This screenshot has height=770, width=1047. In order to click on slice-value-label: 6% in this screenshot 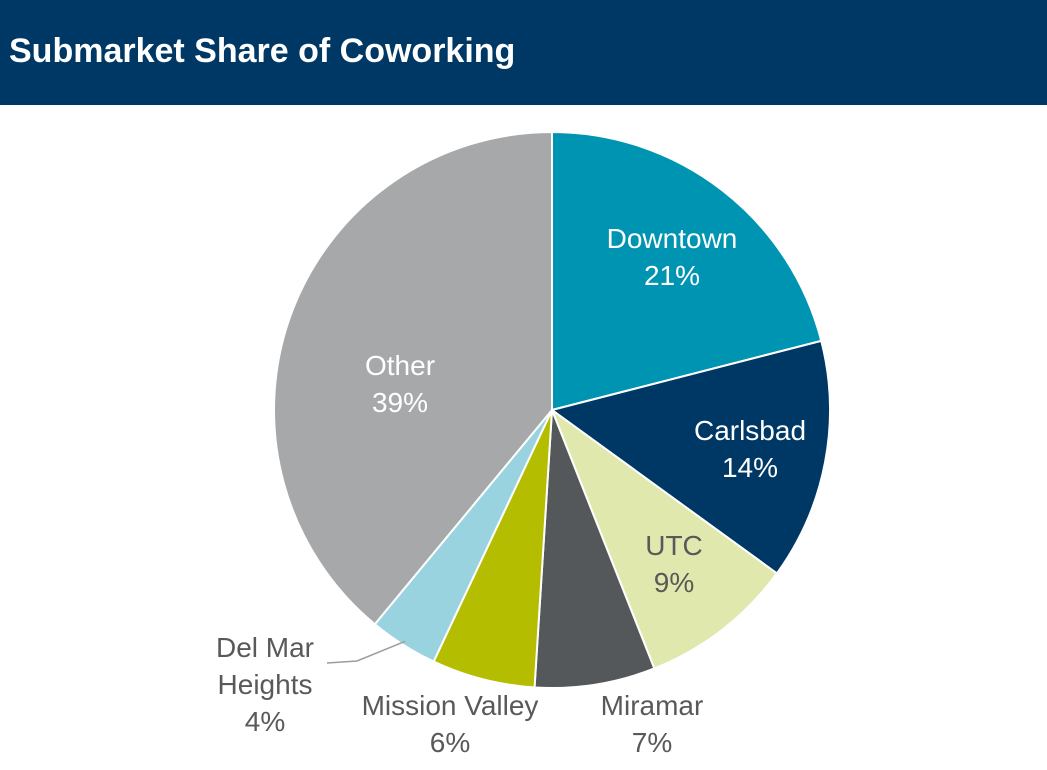, I will do `click(450, 742)`.